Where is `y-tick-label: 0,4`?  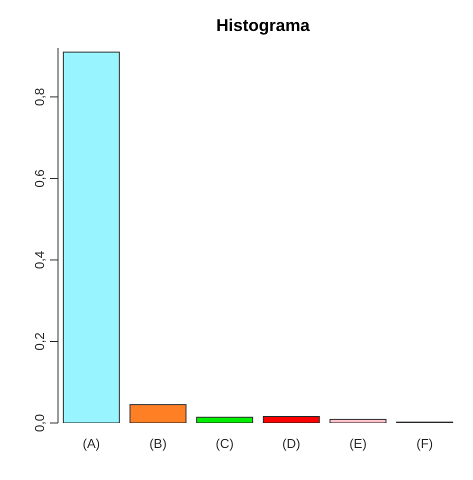
y-tick-label: 0,4 is located at coordinates (39, 259).